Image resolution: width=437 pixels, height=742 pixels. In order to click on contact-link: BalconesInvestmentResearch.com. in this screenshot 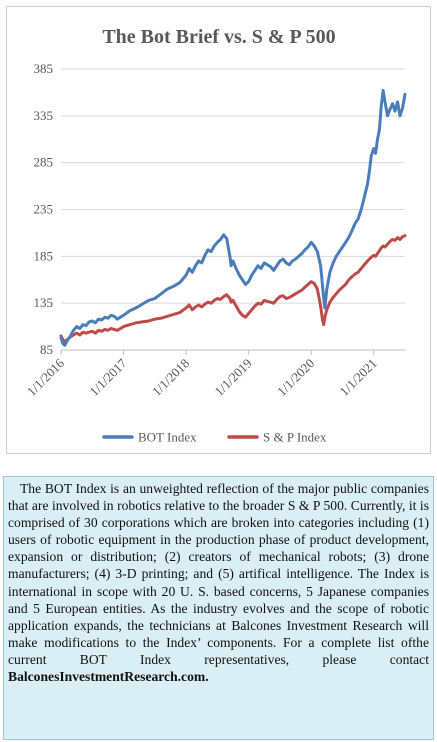, I will do `click(108, 677)`.